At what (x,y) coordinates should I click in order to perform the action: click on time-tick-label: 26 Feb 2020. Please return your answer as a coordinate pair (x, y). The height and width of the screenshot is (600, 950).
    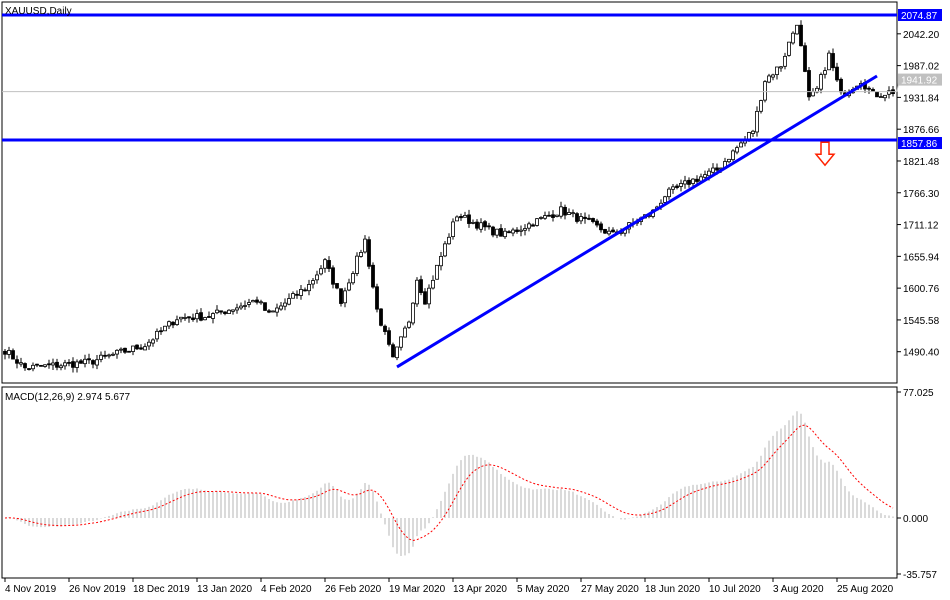
    Looking at the image, I should click on (353, 589).